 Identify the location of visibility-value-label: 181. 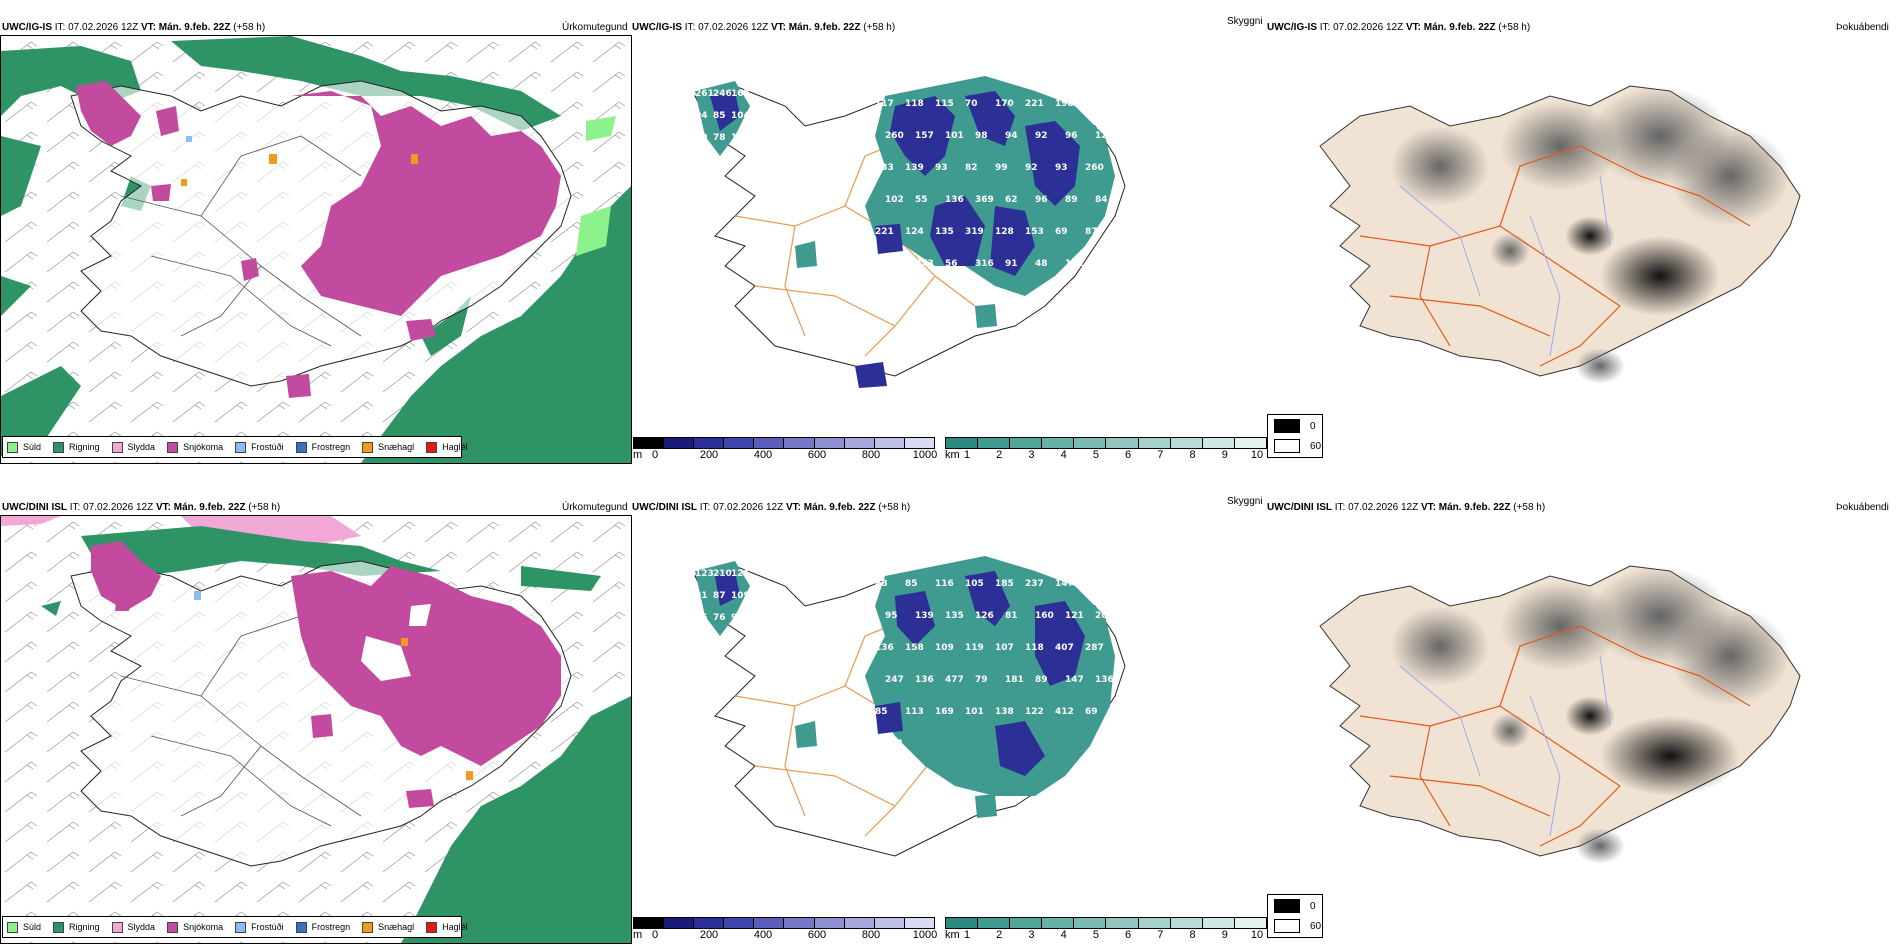
(1014, 680).